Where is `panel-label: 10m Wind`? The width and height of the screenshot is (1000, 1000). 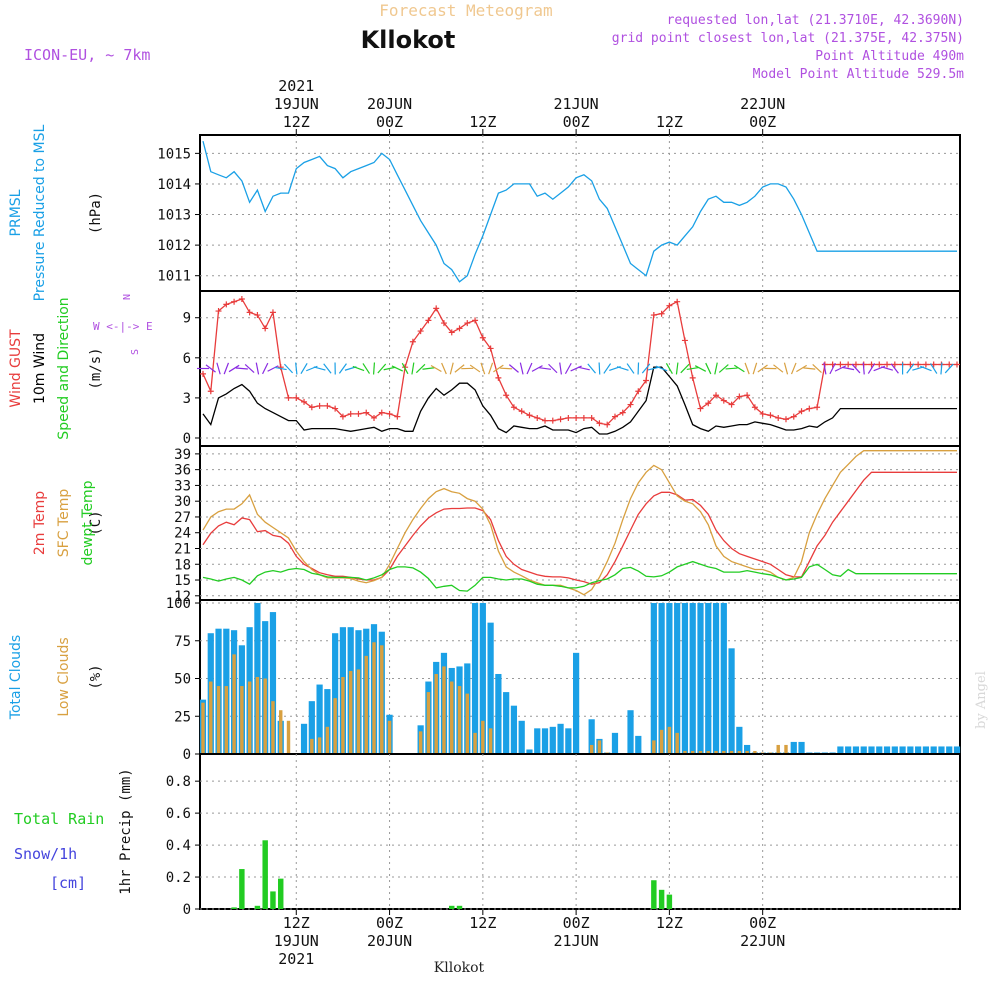 panel-label: 10m Wind is located at coordinates (40, 368).